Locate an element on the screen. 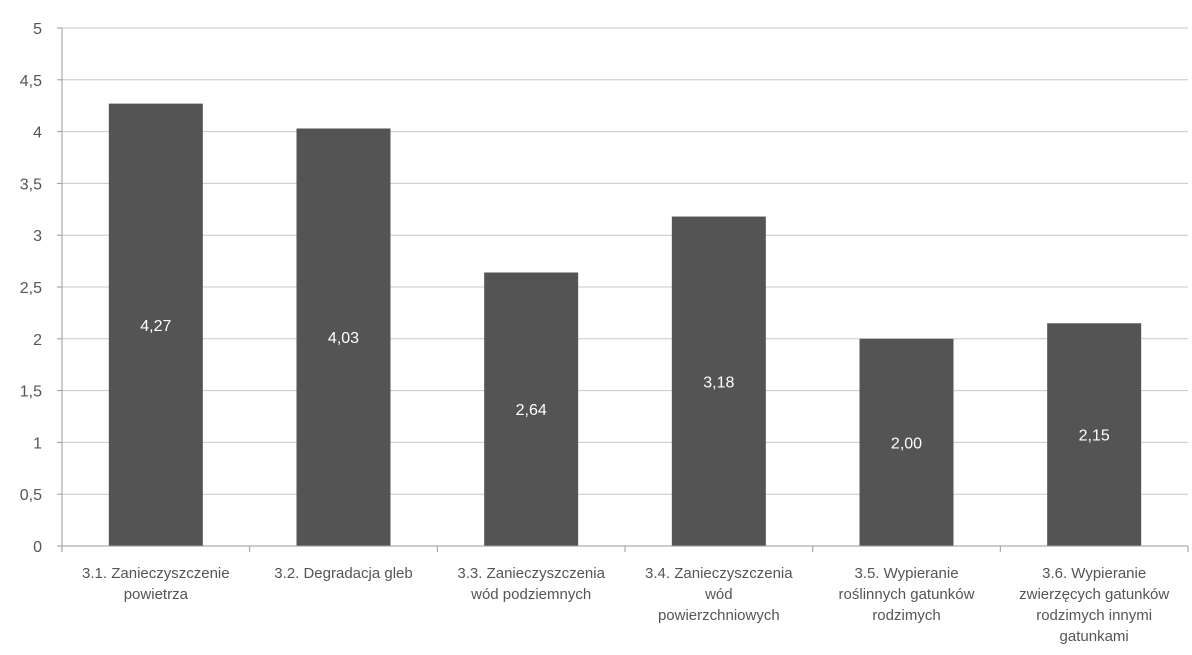 The image size is (1192, 655). data-label: 2,64 is located at coordinates (531, 410).